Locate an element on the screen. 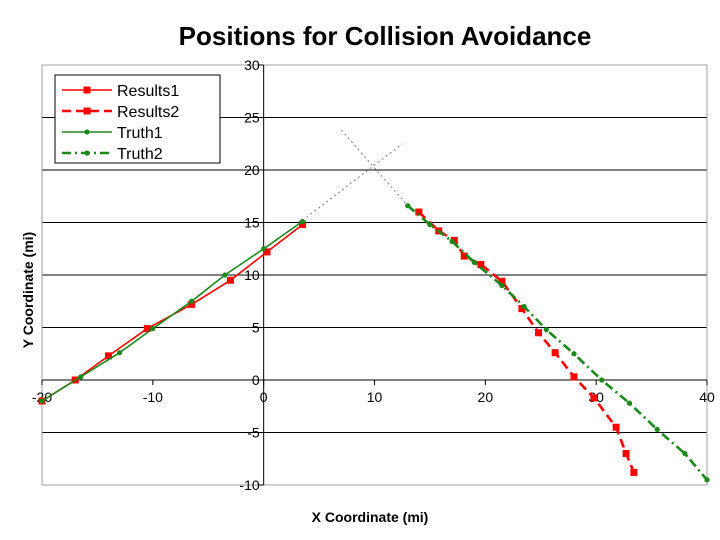  x-tick-label: 40 is located at coordinates (707, 397).